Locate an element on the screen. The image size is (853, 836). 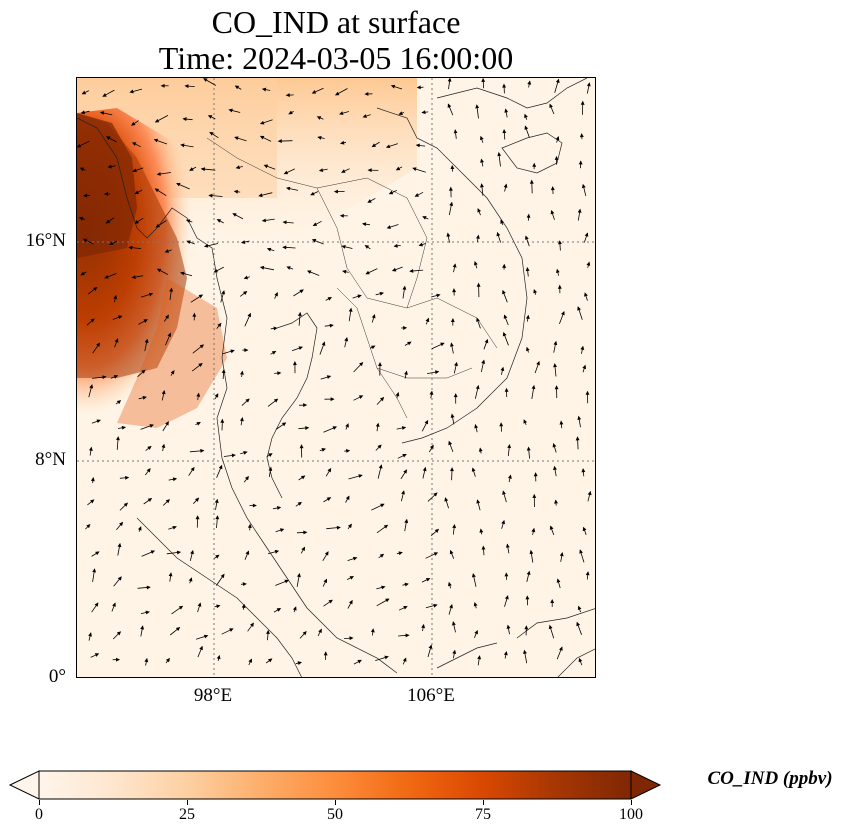
colorbar-extend-max is located at coordinates (646, 785).